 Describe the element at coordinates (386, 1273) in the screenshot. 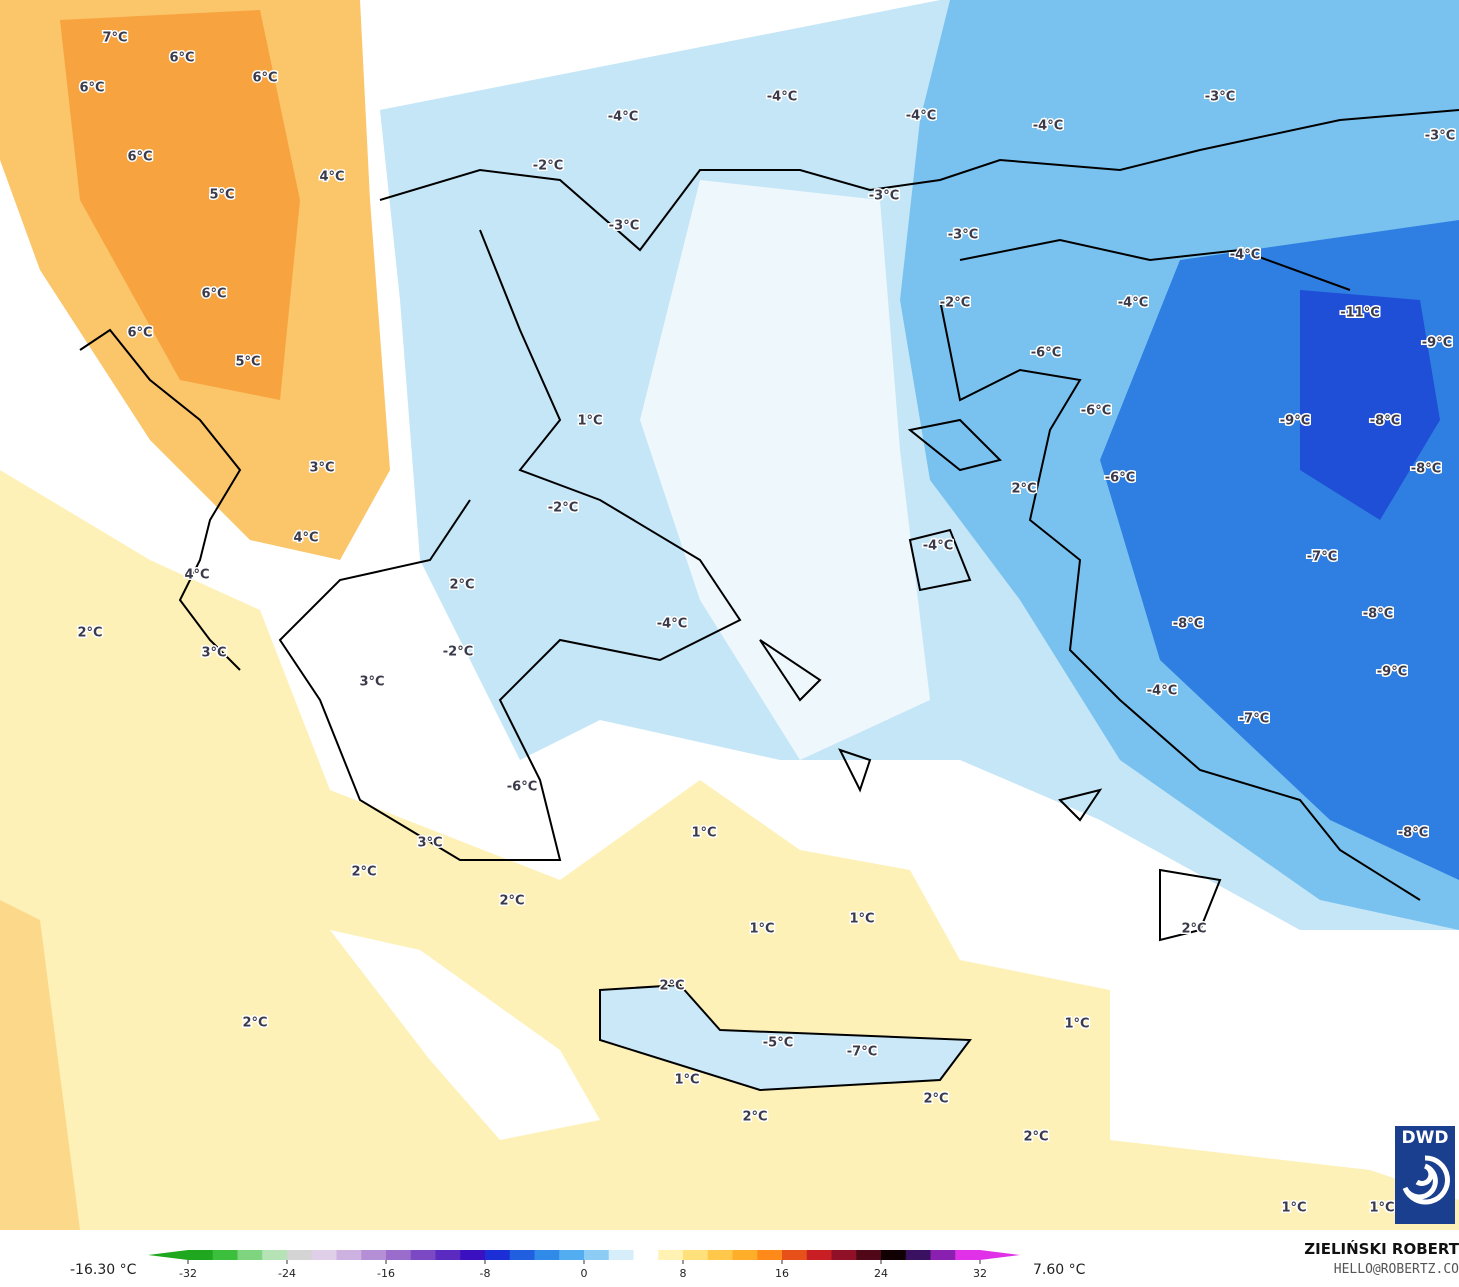

I see `colorbar-tick-label: -16` at that location.